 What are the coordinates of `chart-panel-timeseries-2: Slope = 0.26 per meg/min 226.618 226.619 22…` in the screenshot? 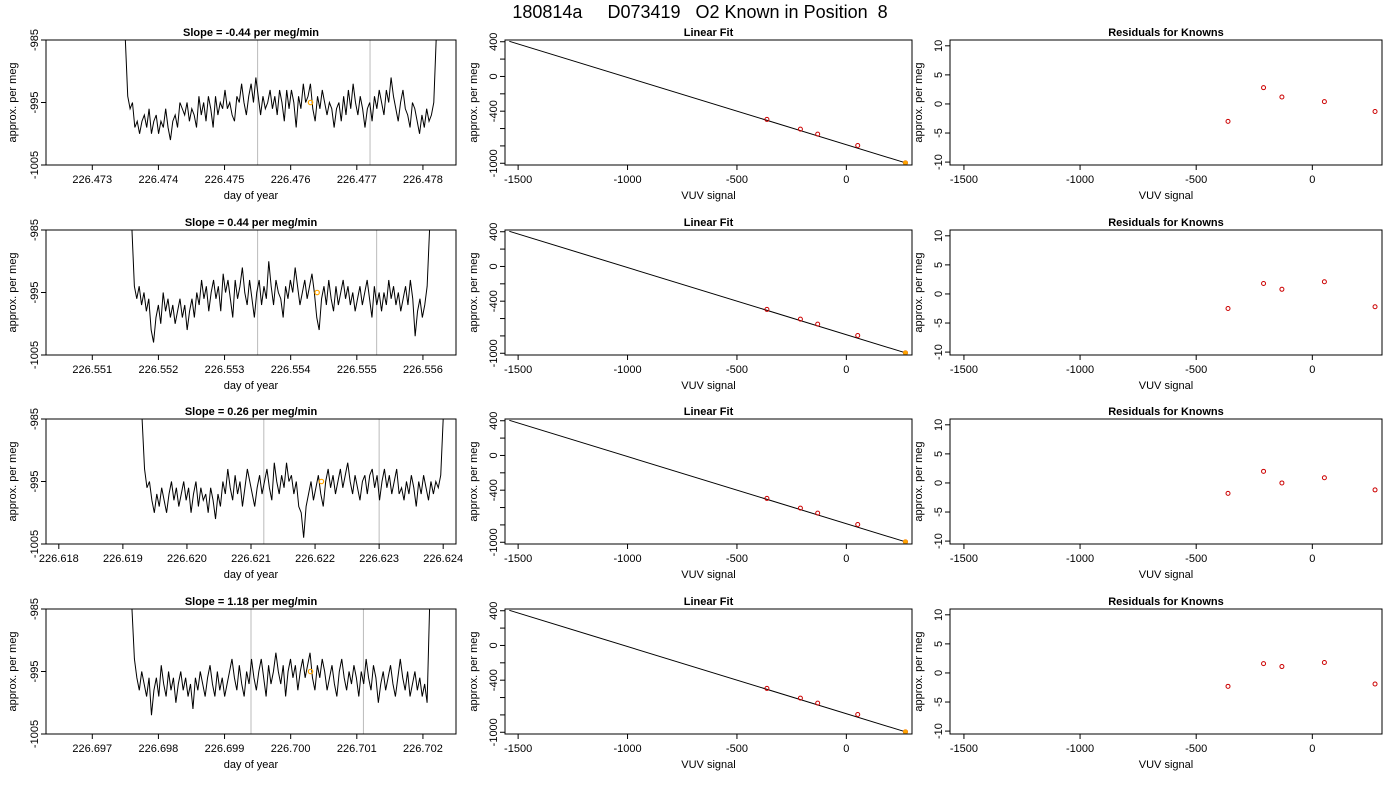 It's located at (235, 493).